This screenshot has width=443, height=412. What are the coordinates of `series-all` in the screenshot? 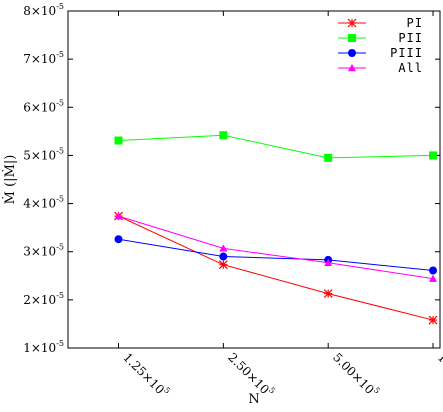 It's located at (276, 247).